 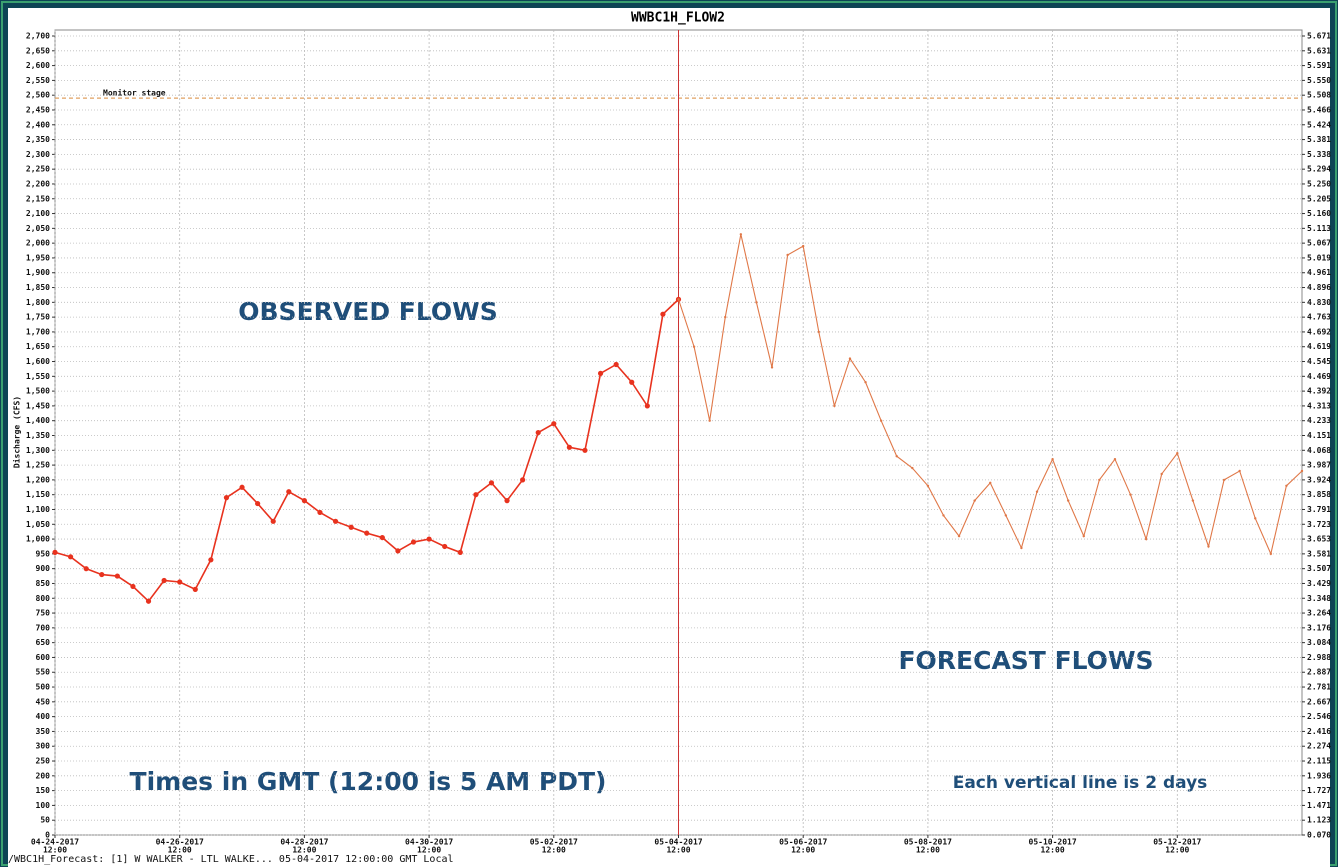 I want to click on y-tick-label: 100, so click(x=43, y=805).